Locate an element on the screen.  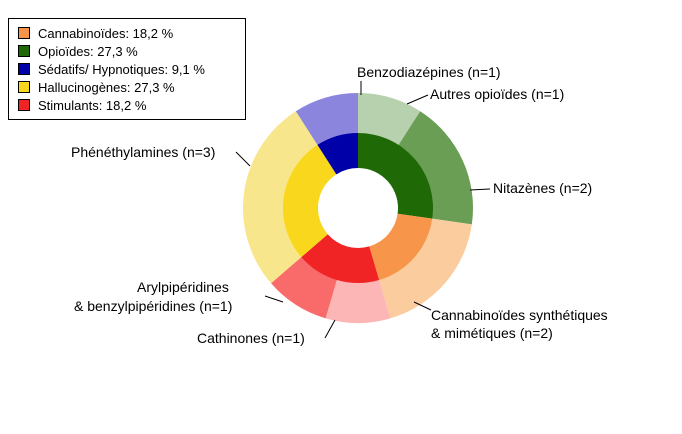
legend-item-stimulants: Stimulants: 18,2 % is located at coordinates (82, 105).